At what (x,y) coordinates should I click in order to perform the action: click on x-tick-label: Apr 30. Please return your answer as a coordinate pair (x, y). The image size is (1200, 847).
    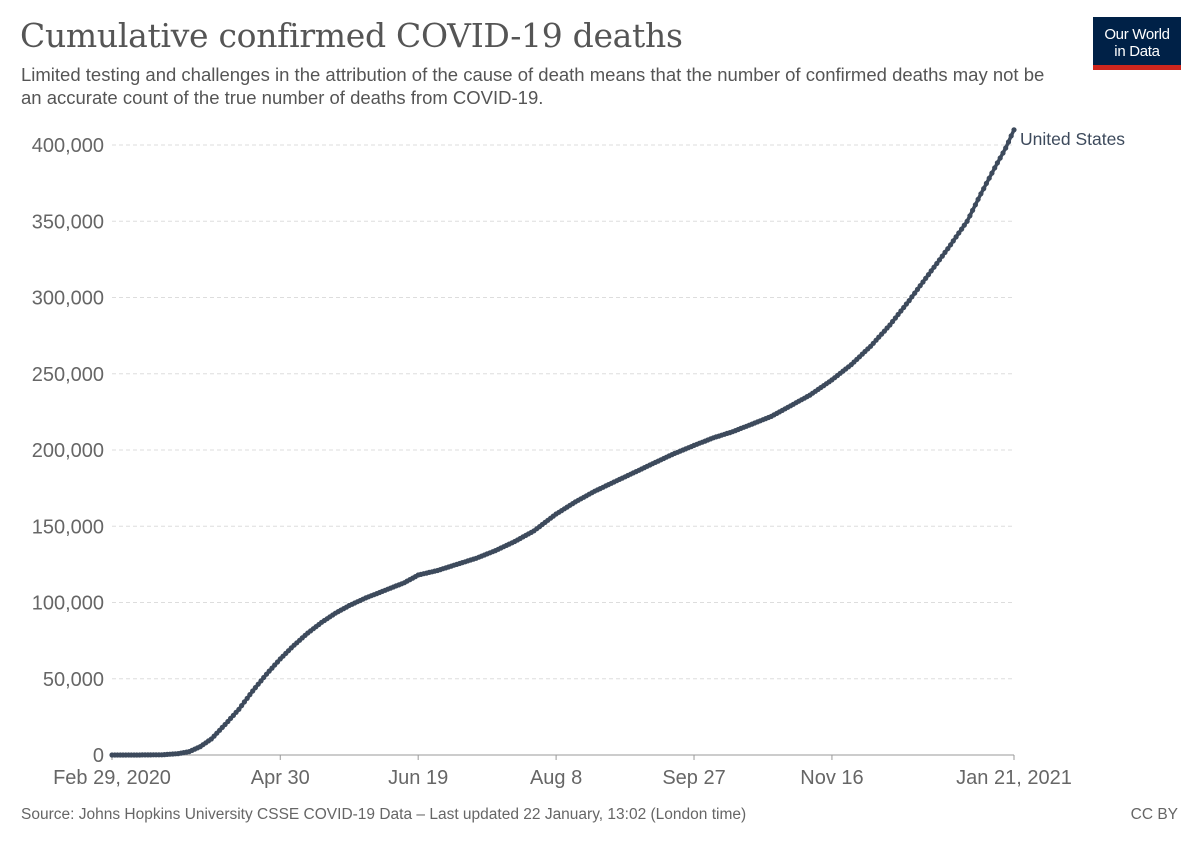
    Looking at the image, I should click on (280, 778).